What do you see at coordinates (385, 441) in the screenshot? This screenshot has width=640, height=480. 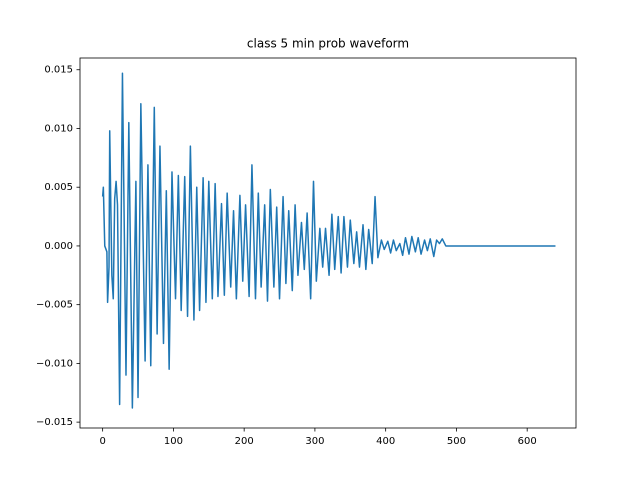 I see `x-tick-label: 400` at bounding box center [385, 441].